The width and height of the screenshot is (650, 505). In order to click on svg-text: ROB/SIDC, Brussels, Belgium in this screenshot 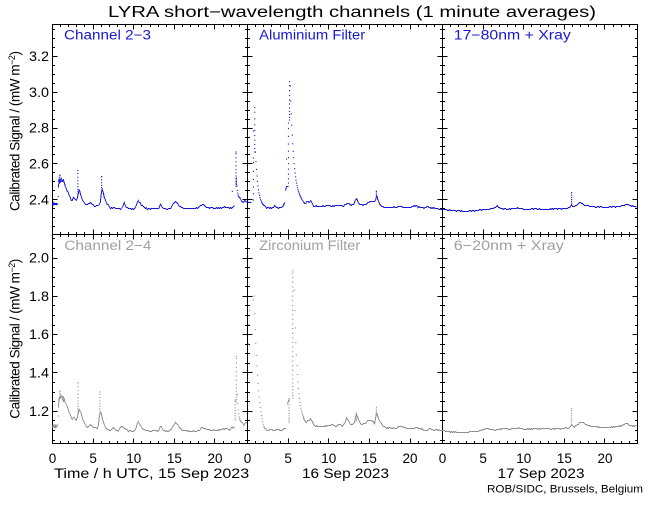, I will do `click(565, 489)`.